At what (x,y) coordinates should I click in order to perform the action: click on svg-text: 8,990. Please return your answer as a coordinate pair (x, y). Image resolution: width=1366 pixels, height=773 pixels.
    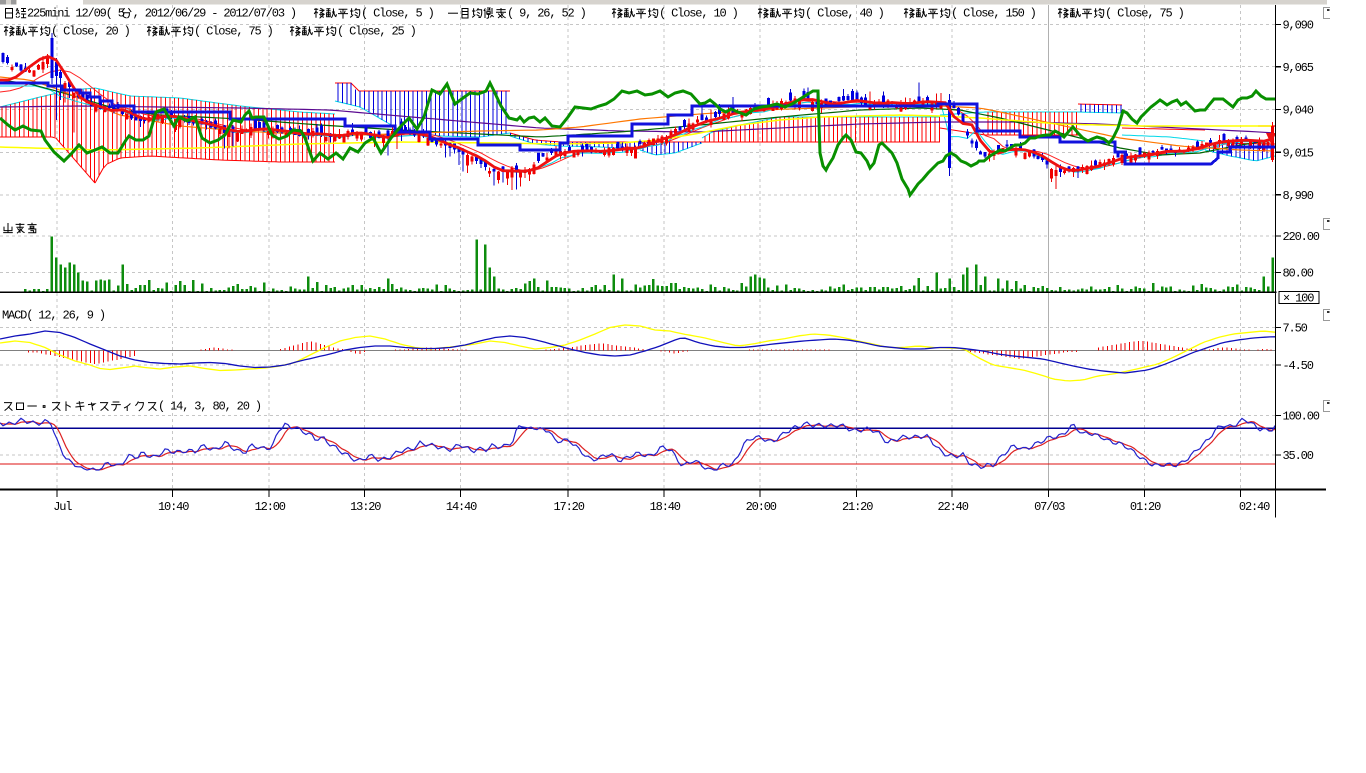
    Looking at the image, I should click on (1298, 196).